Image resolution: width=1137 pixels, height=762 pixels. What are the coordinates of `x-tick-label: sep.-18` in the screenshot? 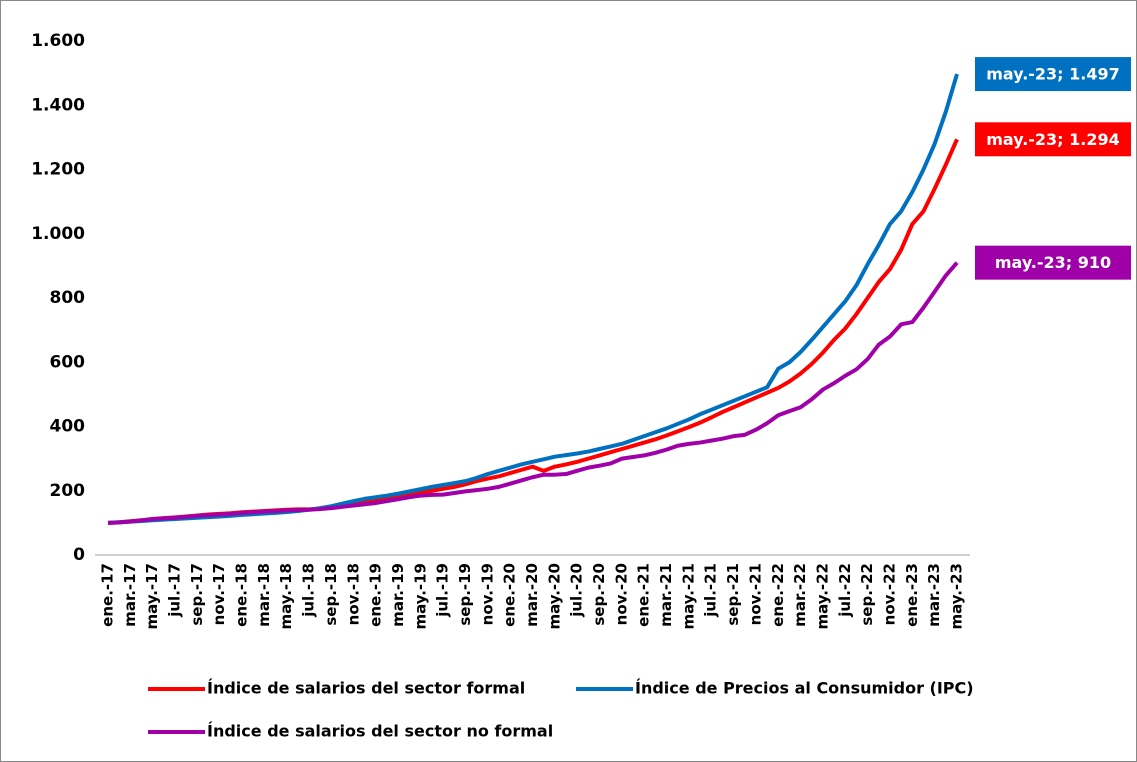 It's located at (331, 594).